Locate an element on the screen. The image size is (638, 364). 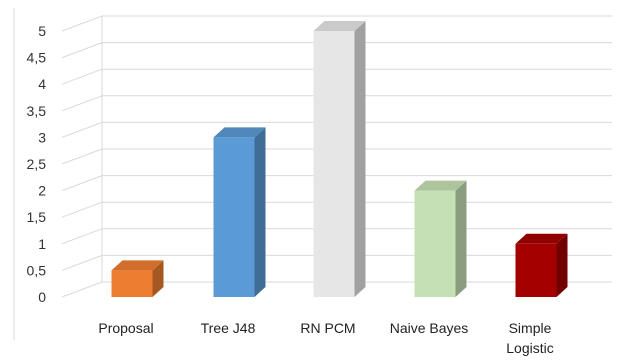
axis-layer: 0 0,5 1 1,5 2 2,5 3 3,5 4 4,5 5 is located at coordinates (58, 174).